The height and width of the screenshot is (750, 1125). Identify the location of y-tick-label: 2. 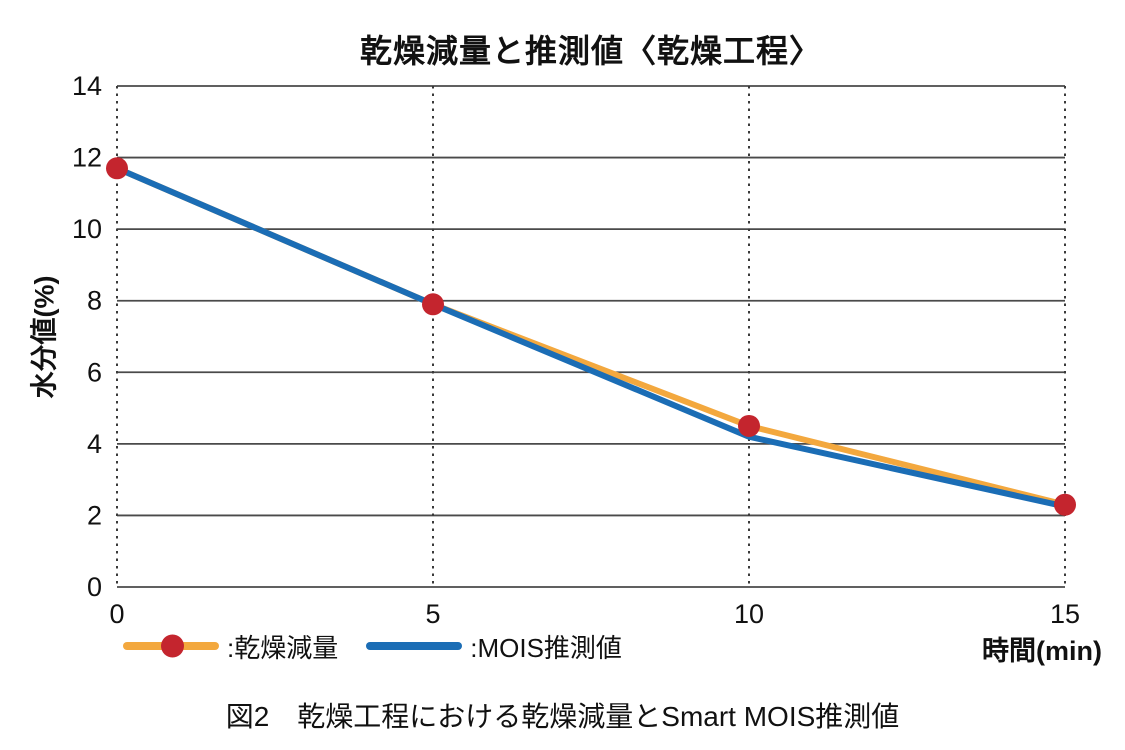
(94, 515).